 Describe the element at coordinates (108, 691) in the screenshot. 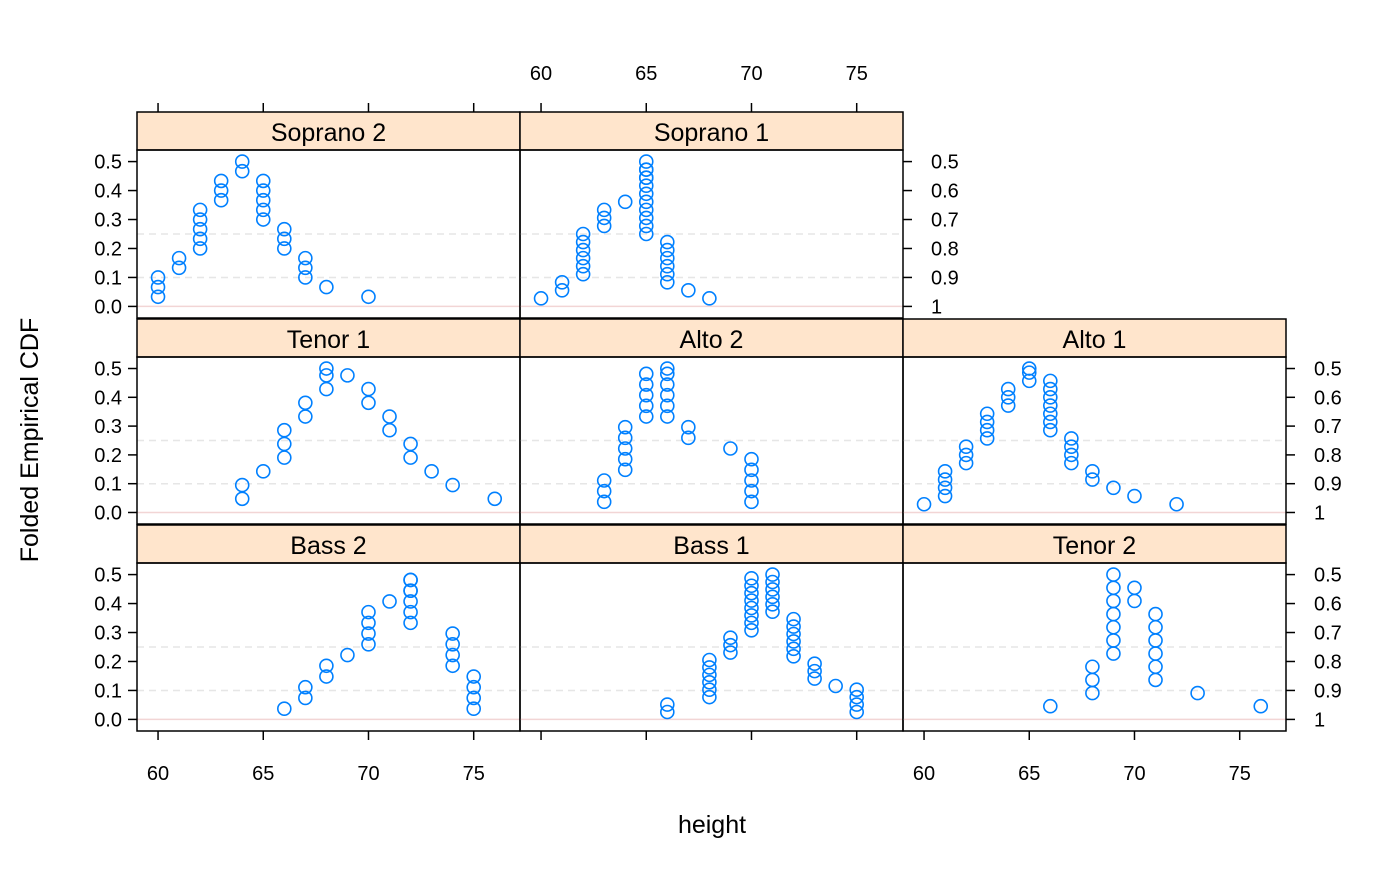

I see `y-tick-label-left: 0.1` at that location.